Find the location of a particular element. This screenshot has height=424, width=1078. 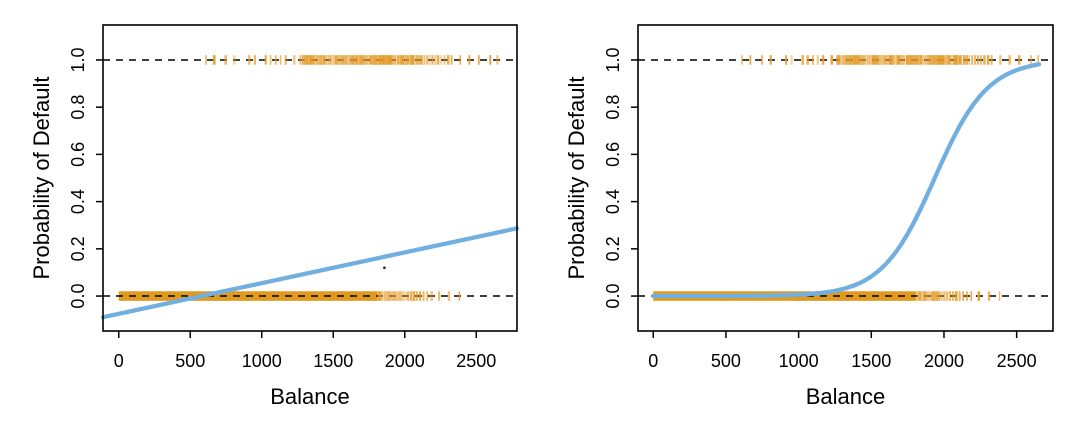

stray-dot is located at coordinates (384, 268).